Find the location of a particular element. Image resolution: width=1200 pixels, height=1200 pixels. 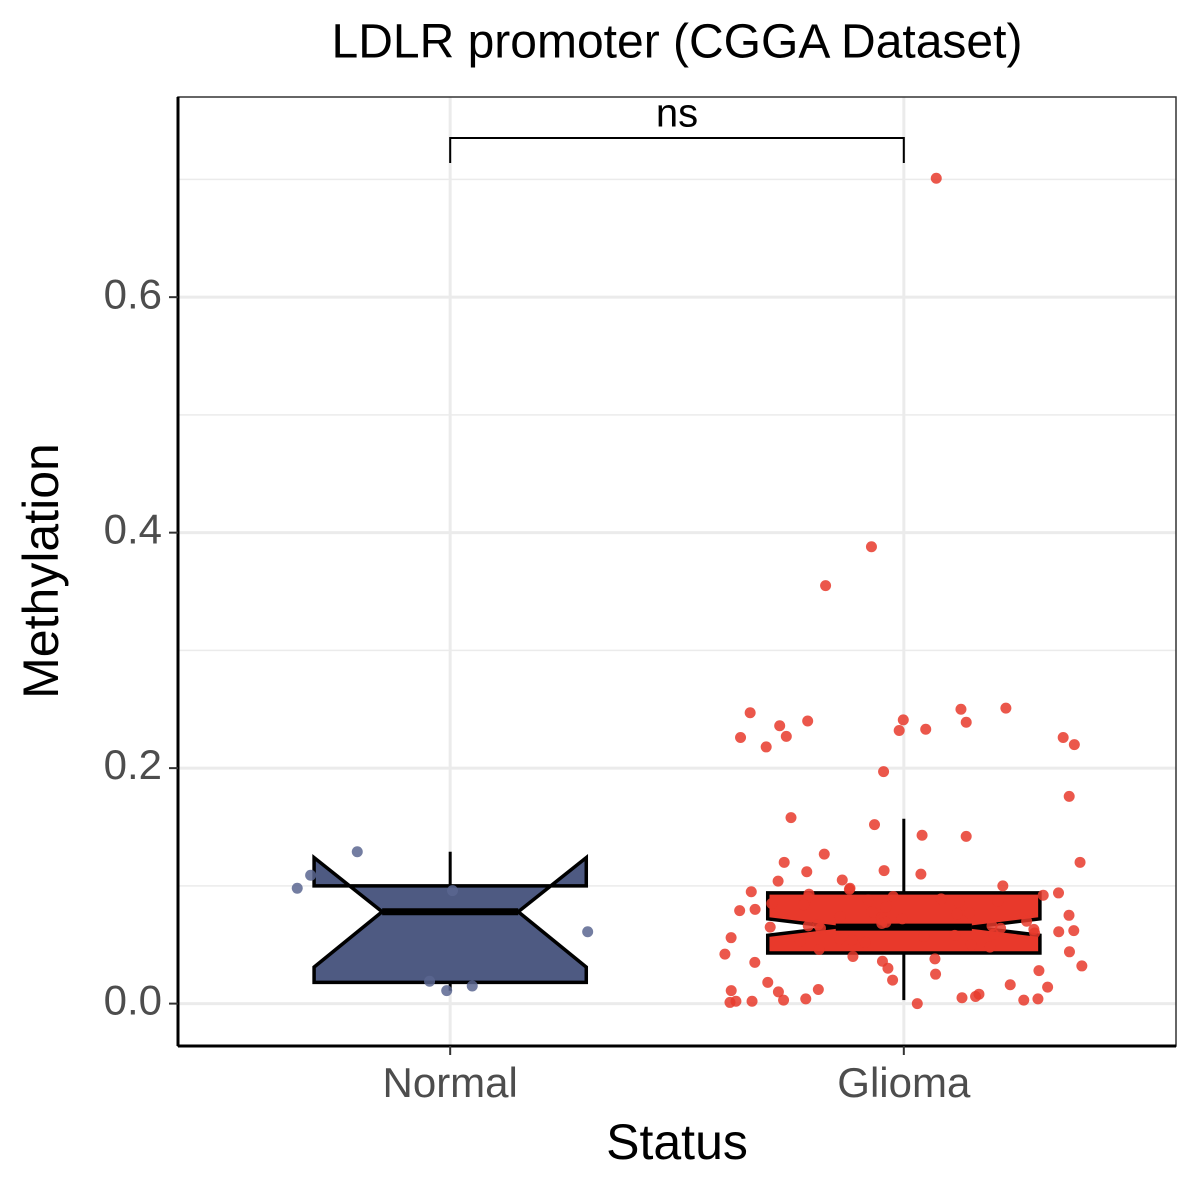

x-tick-label: Glioma is located at coordinates (904, 1082).